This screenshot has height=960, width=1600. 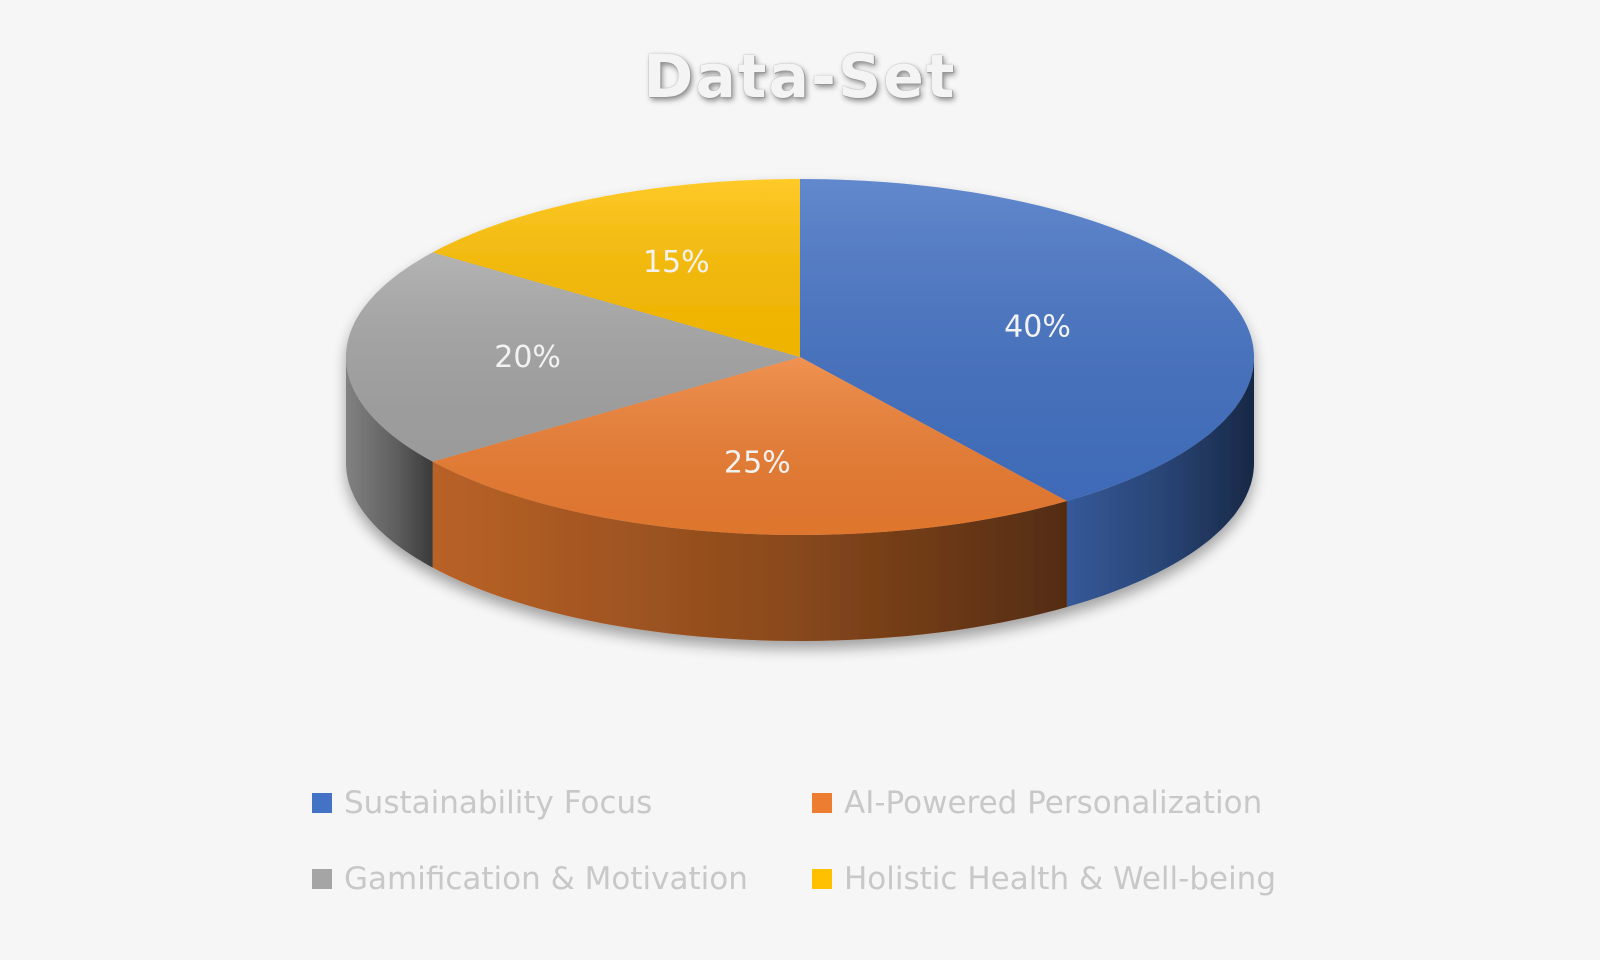 What do you see at coordinates (676, 262) in the screenshot?
I see `data-label-holistic-health-and-well-being: 15%` at bounding box center [676, 262].